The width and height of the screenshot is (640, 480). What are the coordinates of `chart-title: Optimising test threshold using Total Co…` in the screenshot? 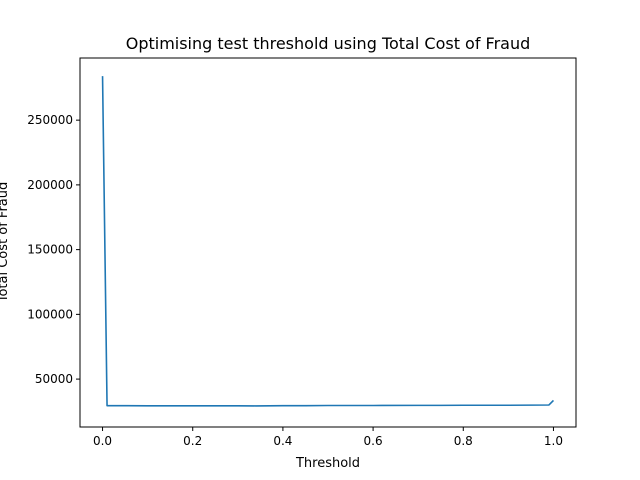 It's located at (328, 43).